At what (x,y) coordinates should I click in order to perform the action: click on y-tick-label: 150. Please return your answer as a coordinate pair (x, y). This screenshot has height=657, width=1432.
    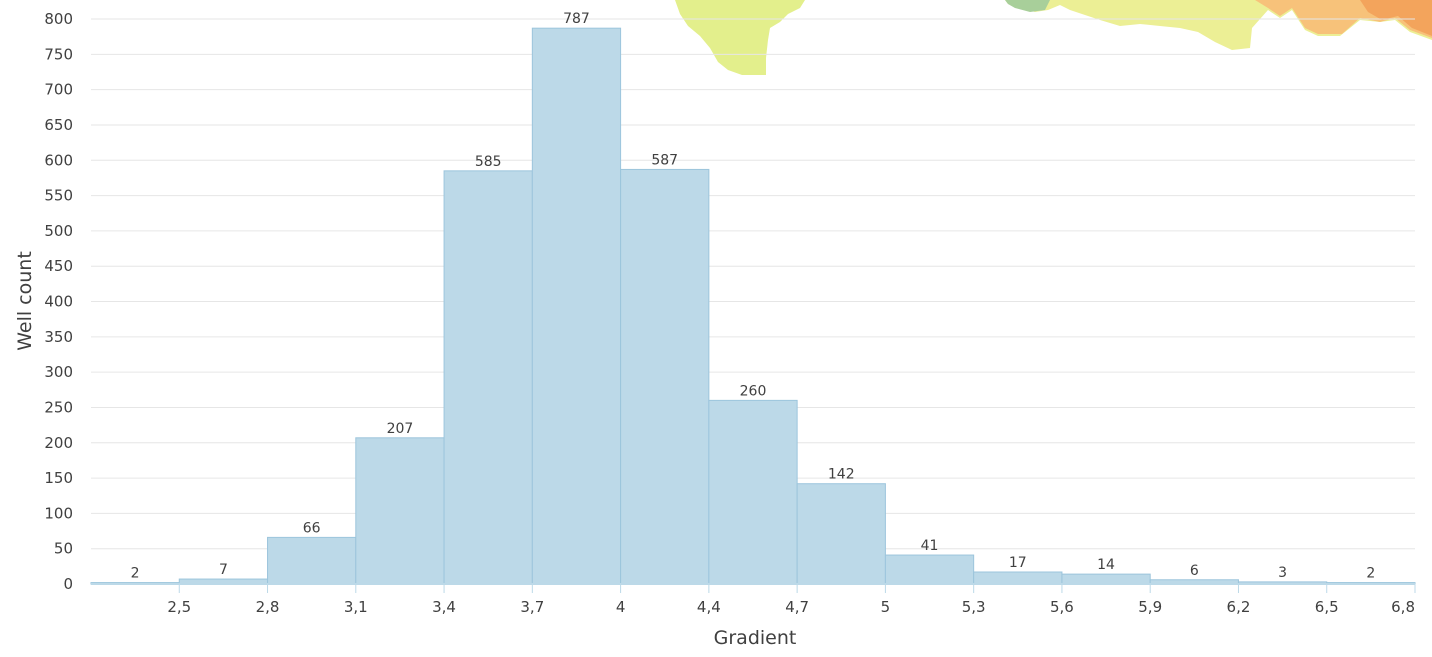
    Looking at the image, I should click on (58, 478).